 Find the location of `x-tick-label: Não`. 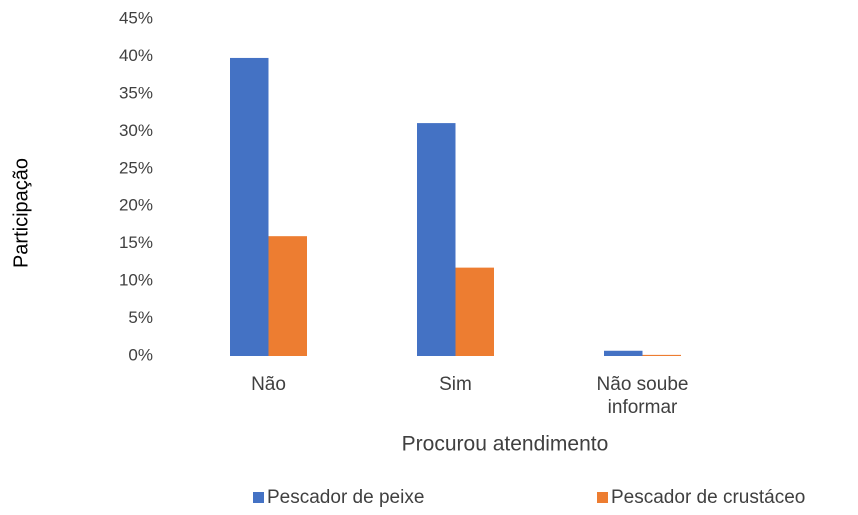

x-tick-label: Não is located at coordinates (268, 384).